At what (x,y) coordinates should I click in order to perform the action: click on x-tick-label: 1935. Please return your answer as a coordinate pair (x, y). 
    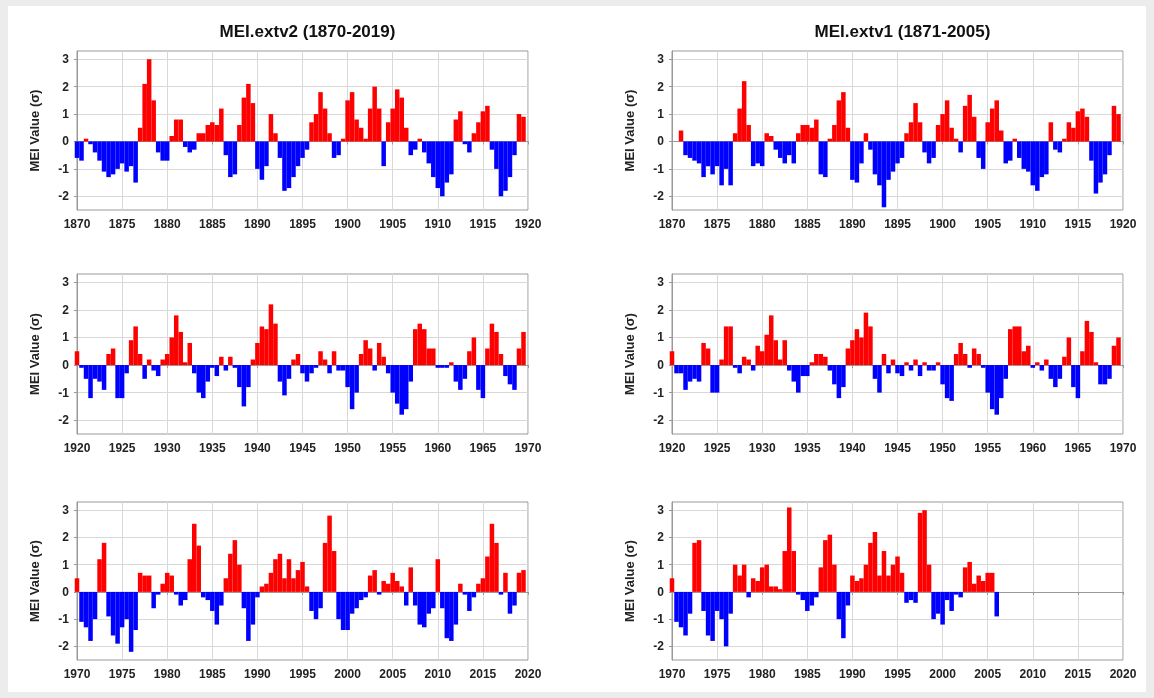
    Looking at the image, I should click on (212, 448).